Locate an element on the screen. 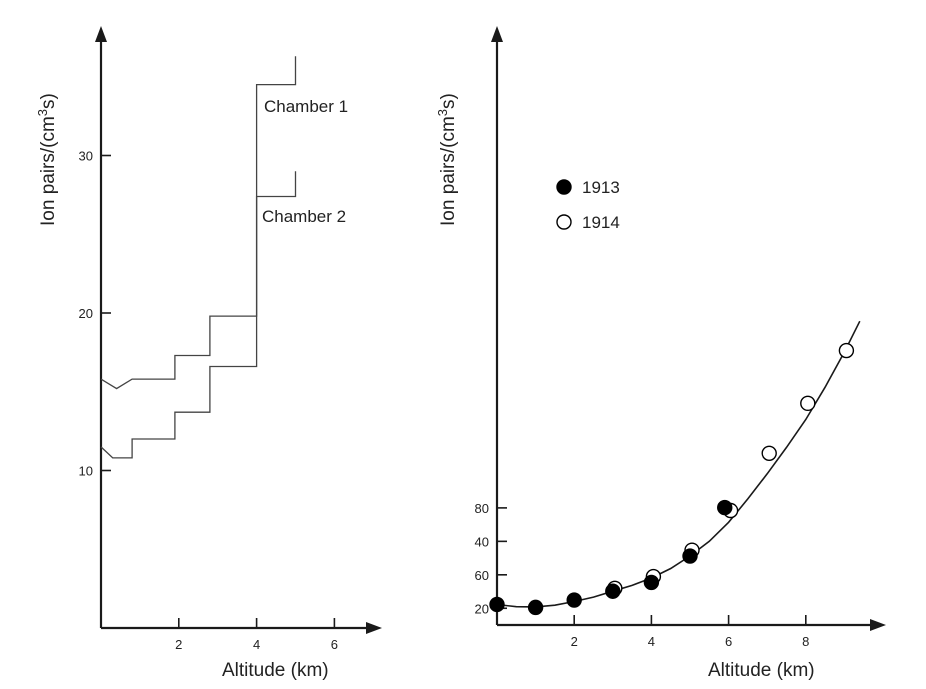 Image resolution: width=926 pixels, height=689 pixels. left-x-axis-title: Altitude (km) is located at coordinates (275, 670).